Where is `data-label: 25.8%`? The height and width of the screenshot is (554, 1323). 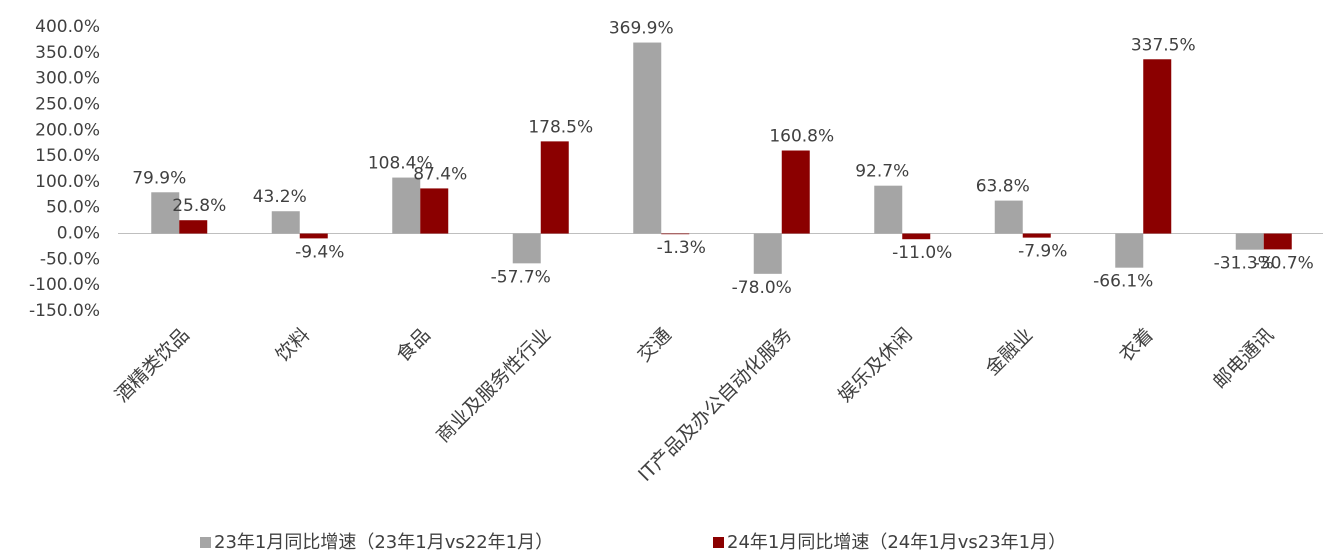
data-label: 25.8% is located at coordinates (199, 206).